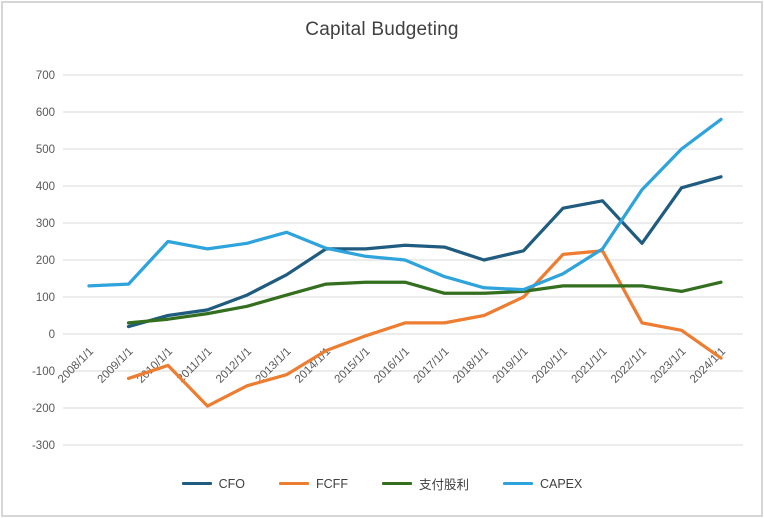 Image resolution: width=764 pixels, height=518 pixels. Describe the element at coordinates (443, 485) in the screenshot. I see `legend-label: 支付股利` at that location.